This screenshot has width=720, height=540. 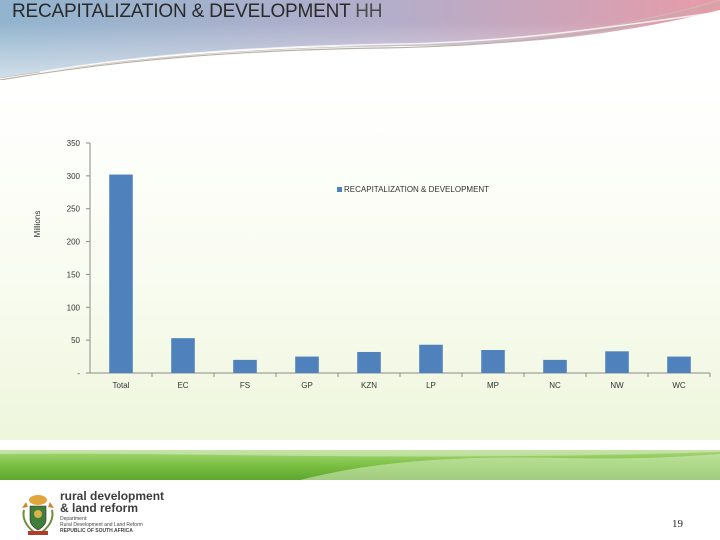 What do you see at coordinates (74, 274) in the screenshot?
I see `y-tick-label: 150` at bounding box center [74, 274].